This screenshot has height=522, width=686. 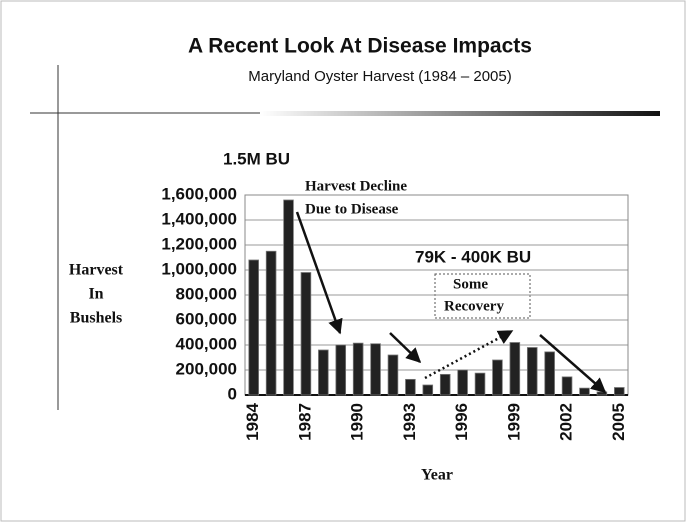 What do you see at coordinates (252, 421) in the screenshot?
I see `x-tick-label: 1984` at bounding box center [252, 421].